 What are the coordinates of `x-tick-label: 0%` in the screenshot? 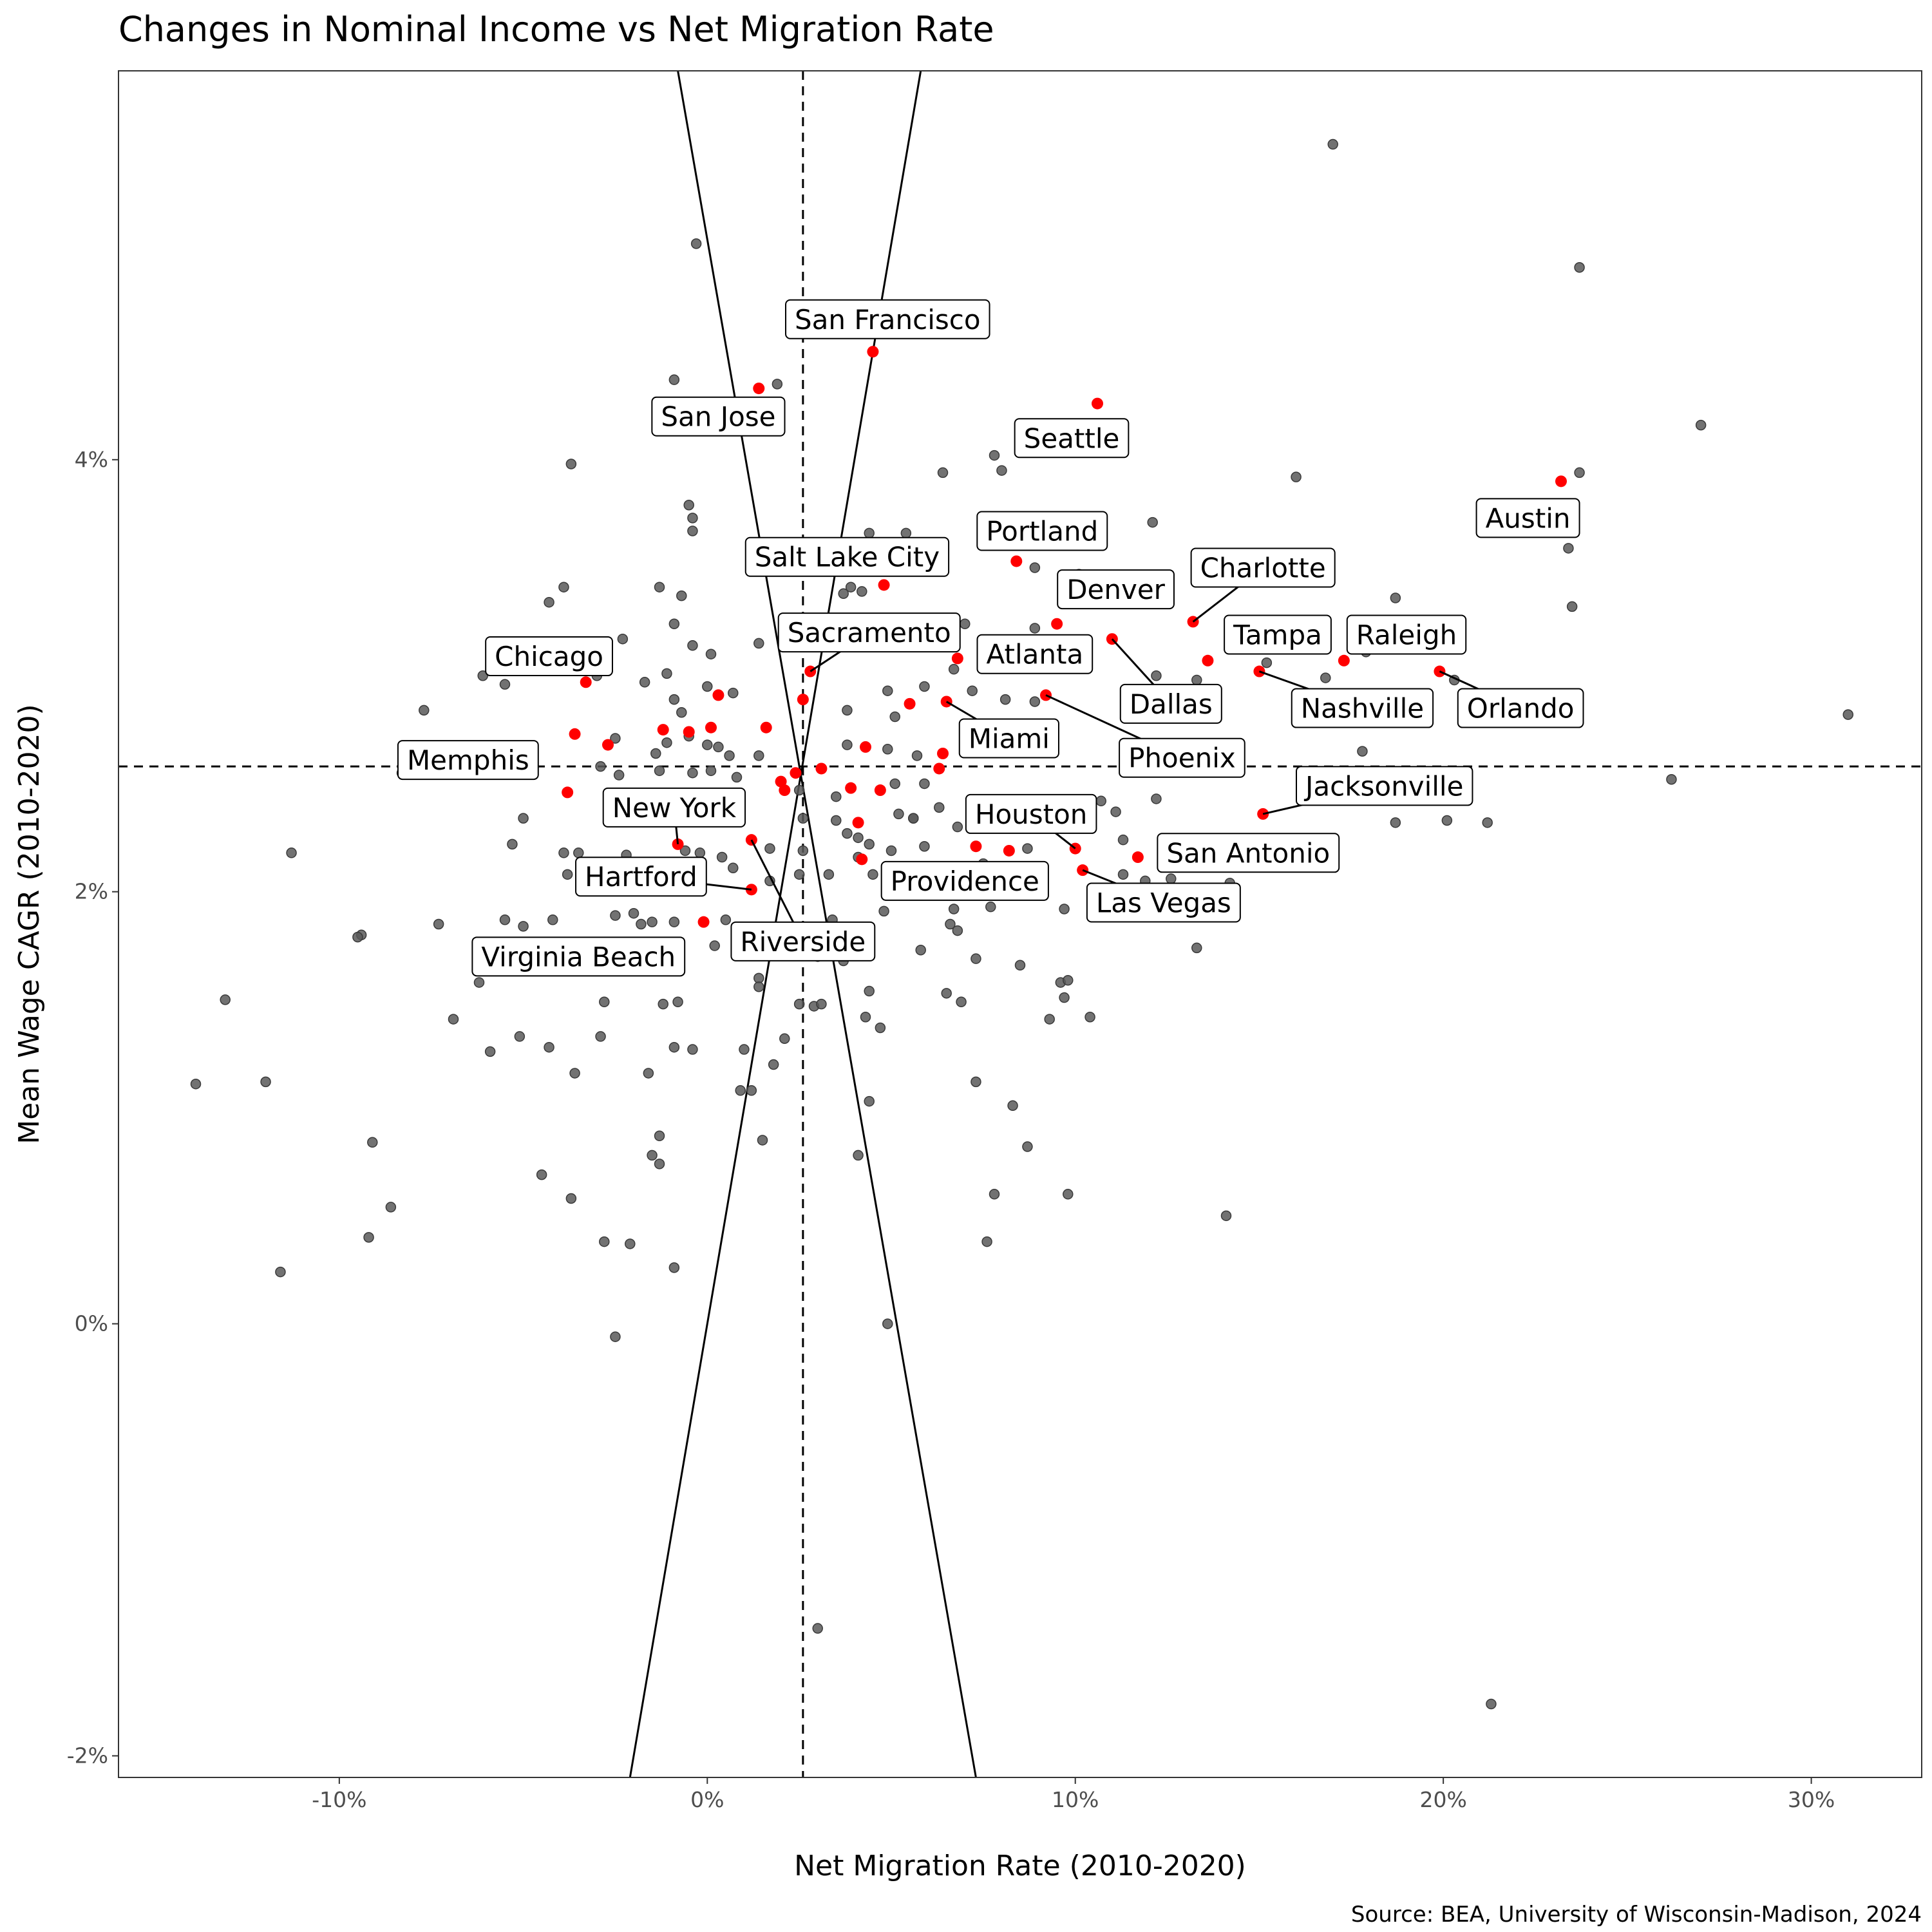 It's located at (707, 1799).